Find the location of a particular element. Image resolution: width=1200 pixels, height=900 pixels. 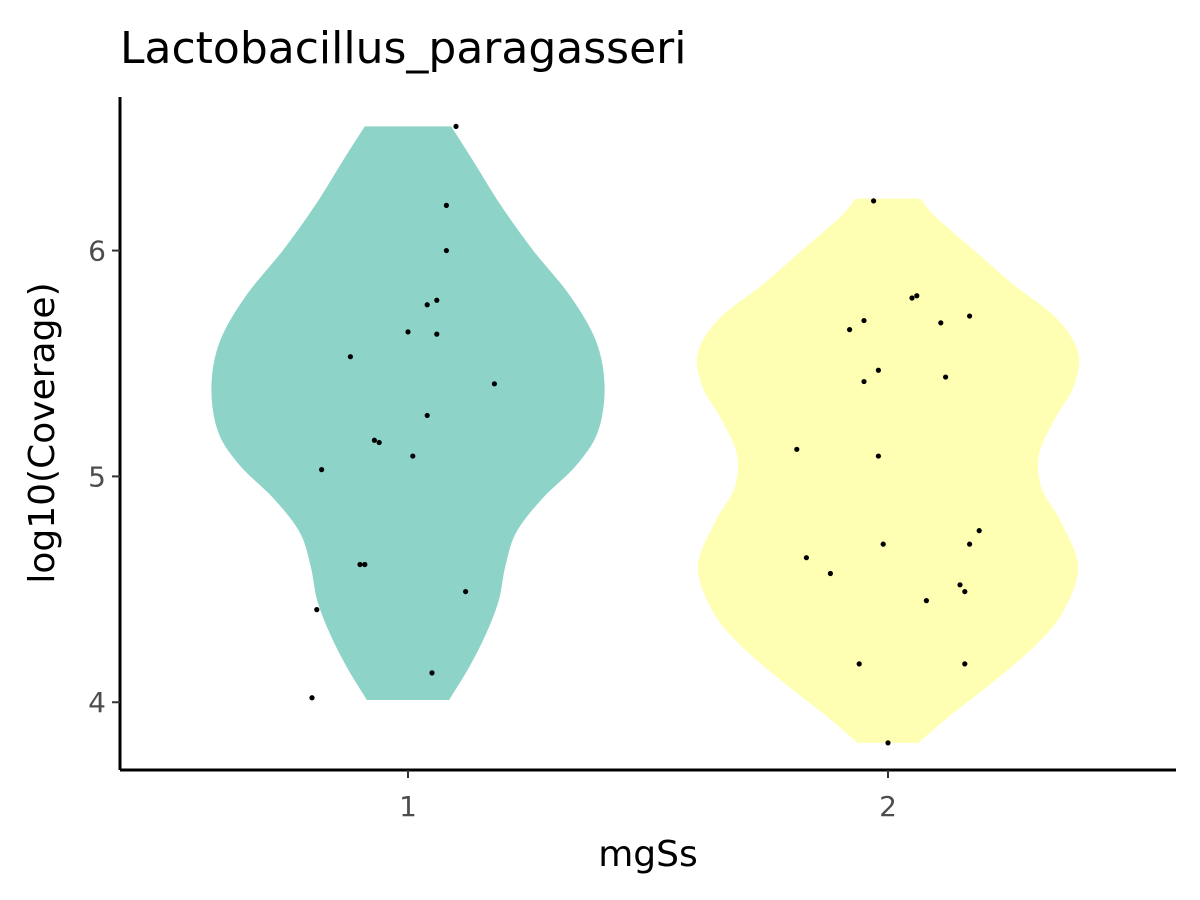

chart-title: Lactobacillus_paragasseri is located at coordinates (403, 48).